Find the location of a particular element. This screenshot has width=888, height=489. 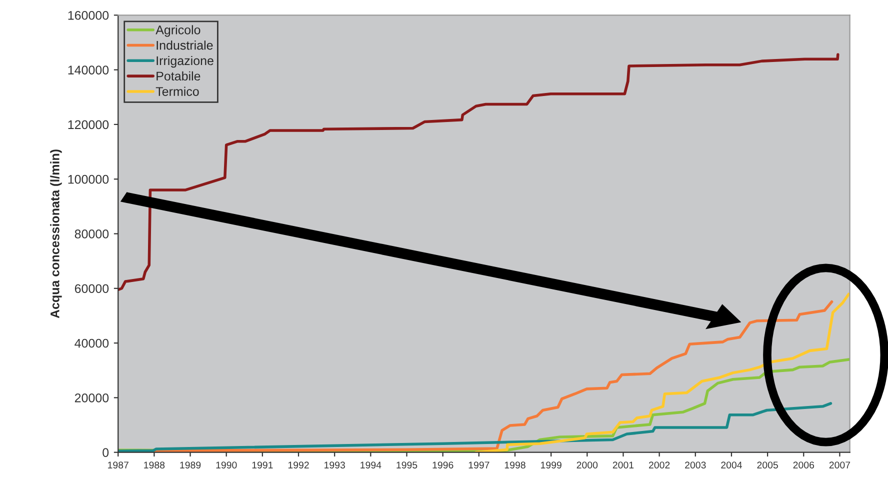

x-tick-label: 2001 is located at coordinates (623, 465).